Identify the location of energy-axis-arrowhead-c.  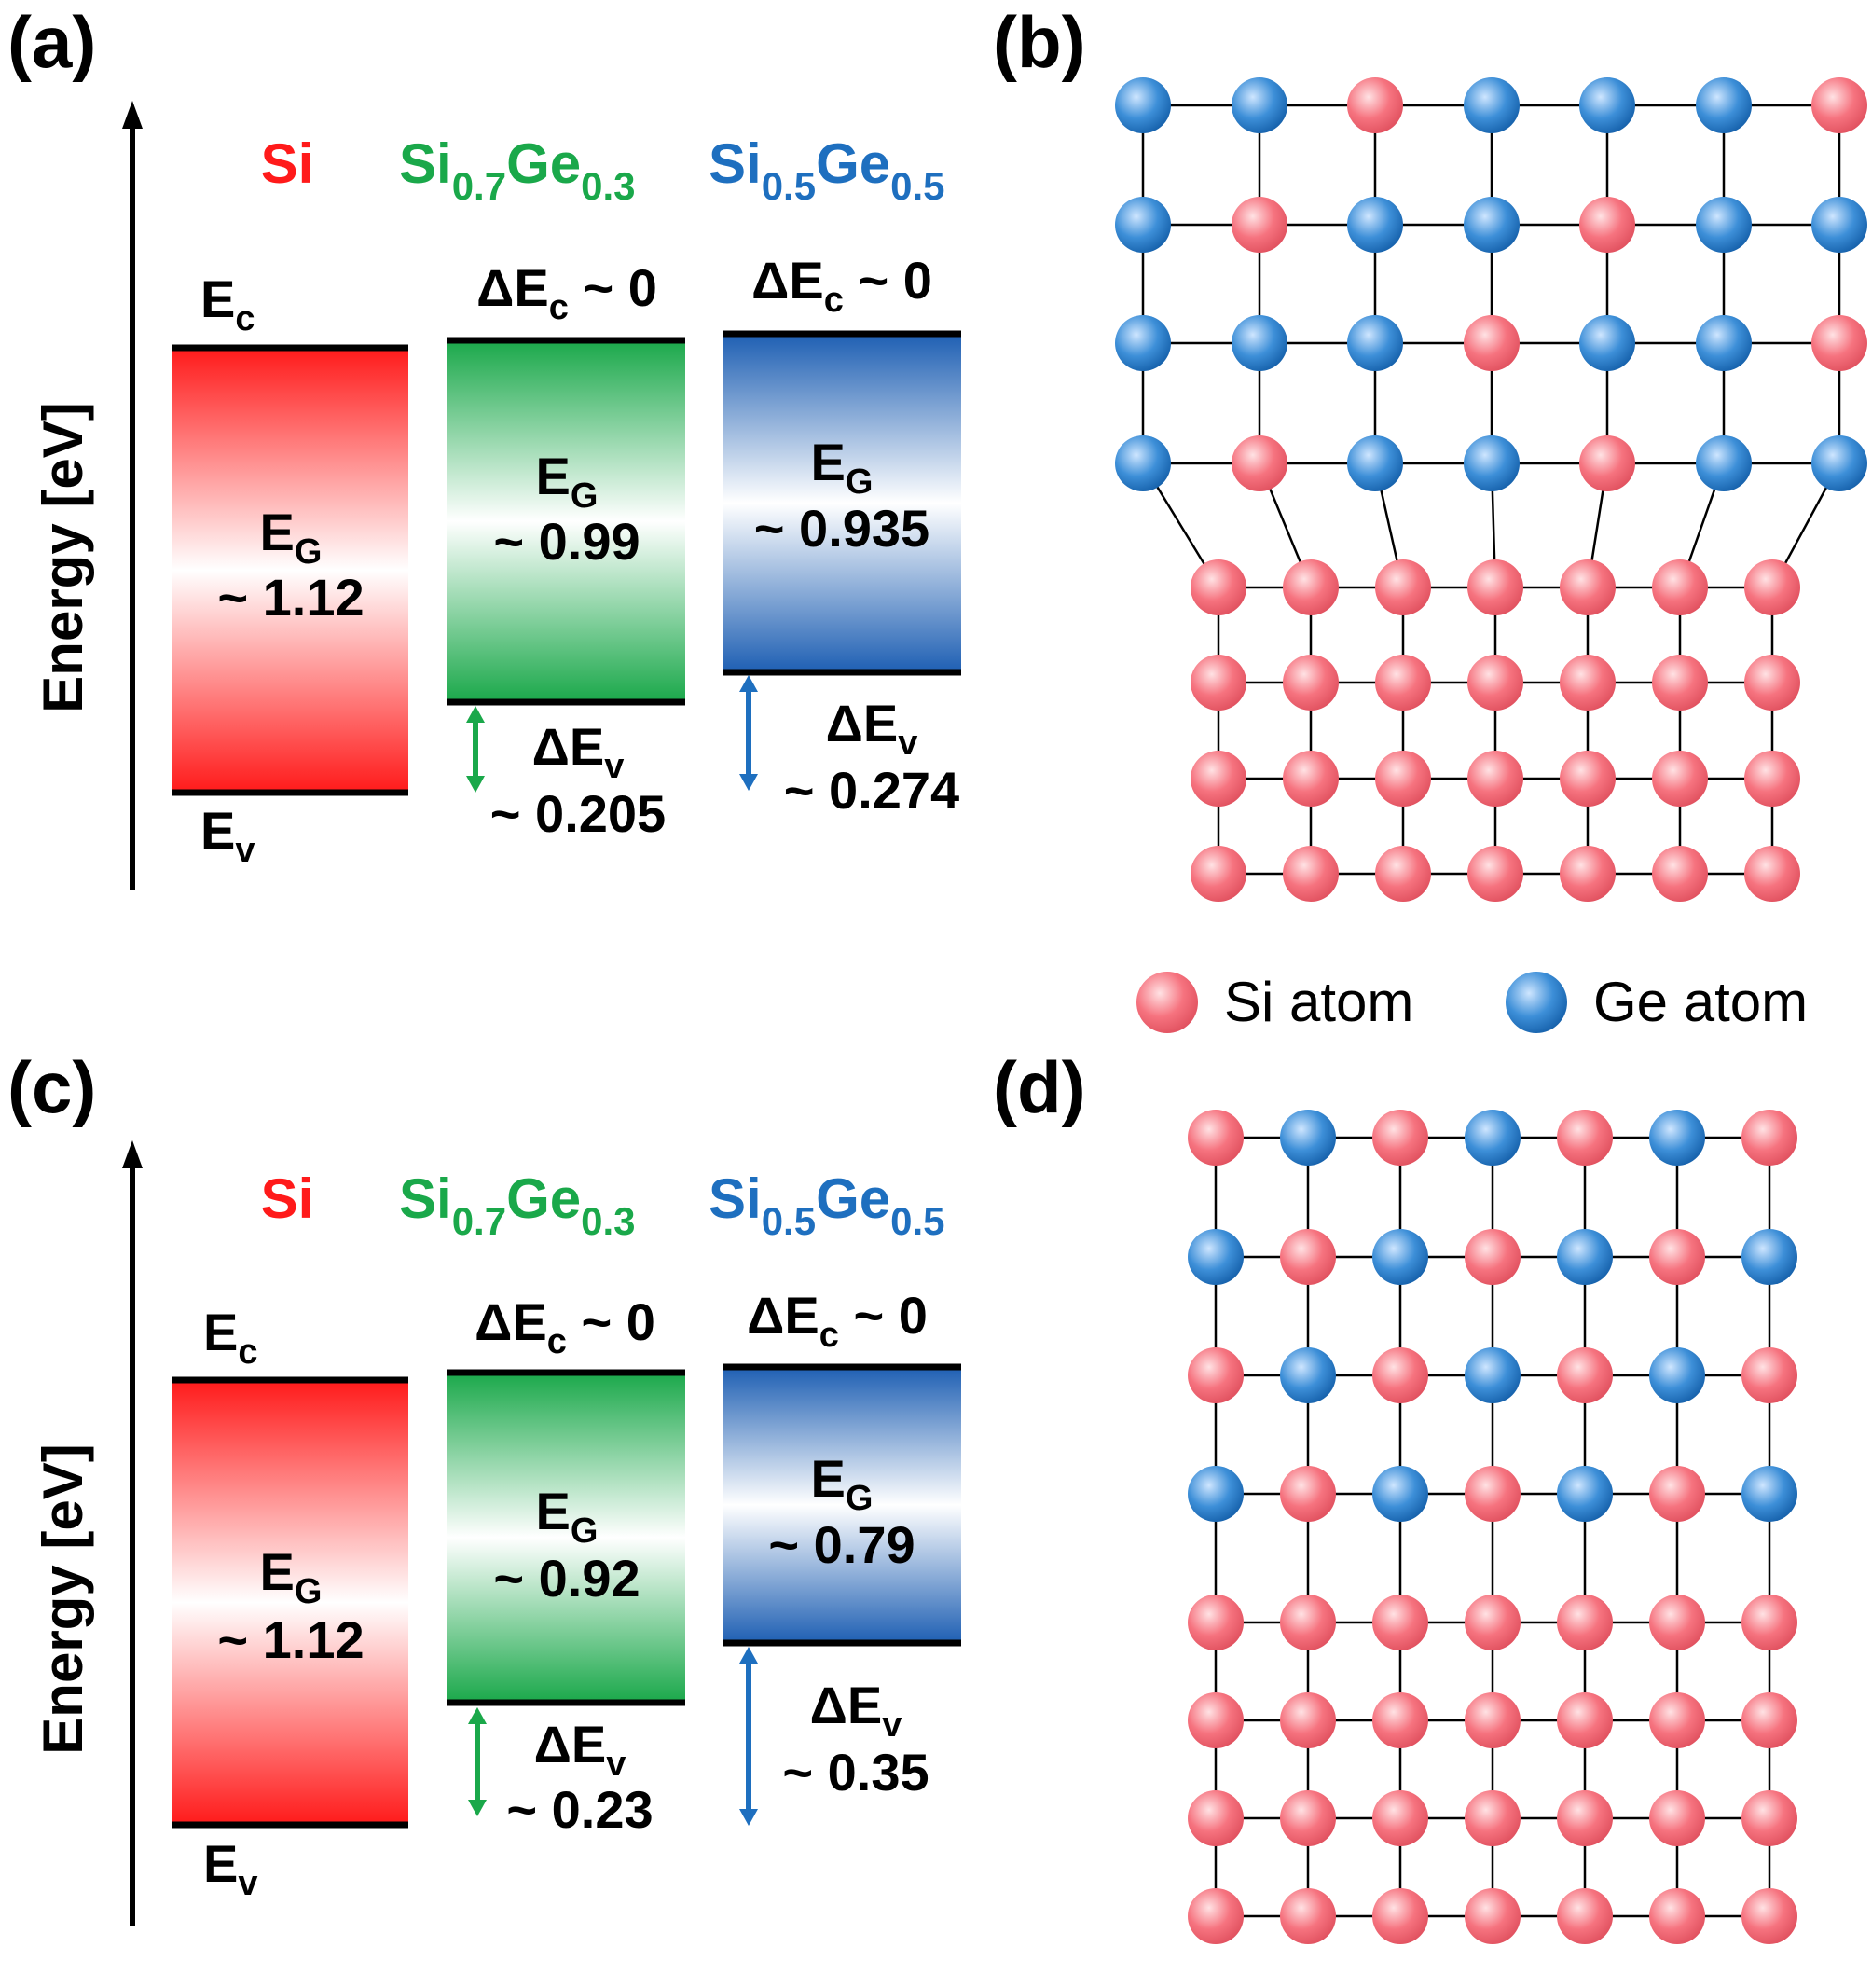
(132, 1154).